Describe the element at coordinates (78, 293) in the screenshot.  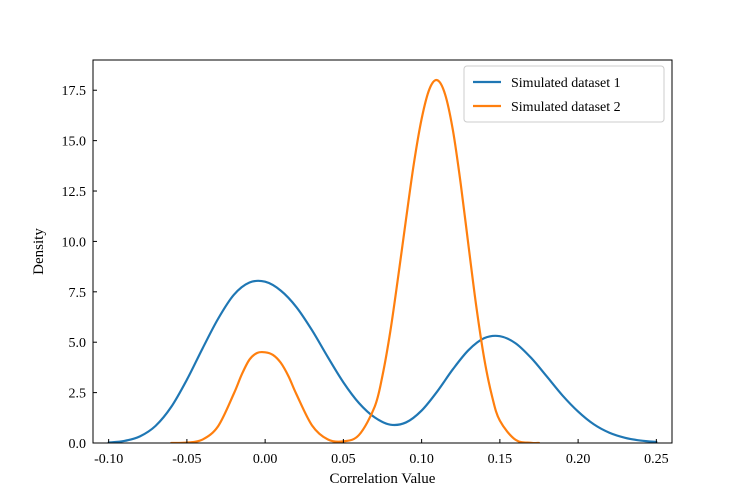
I see `y-tick-label: 7.5` at that location.